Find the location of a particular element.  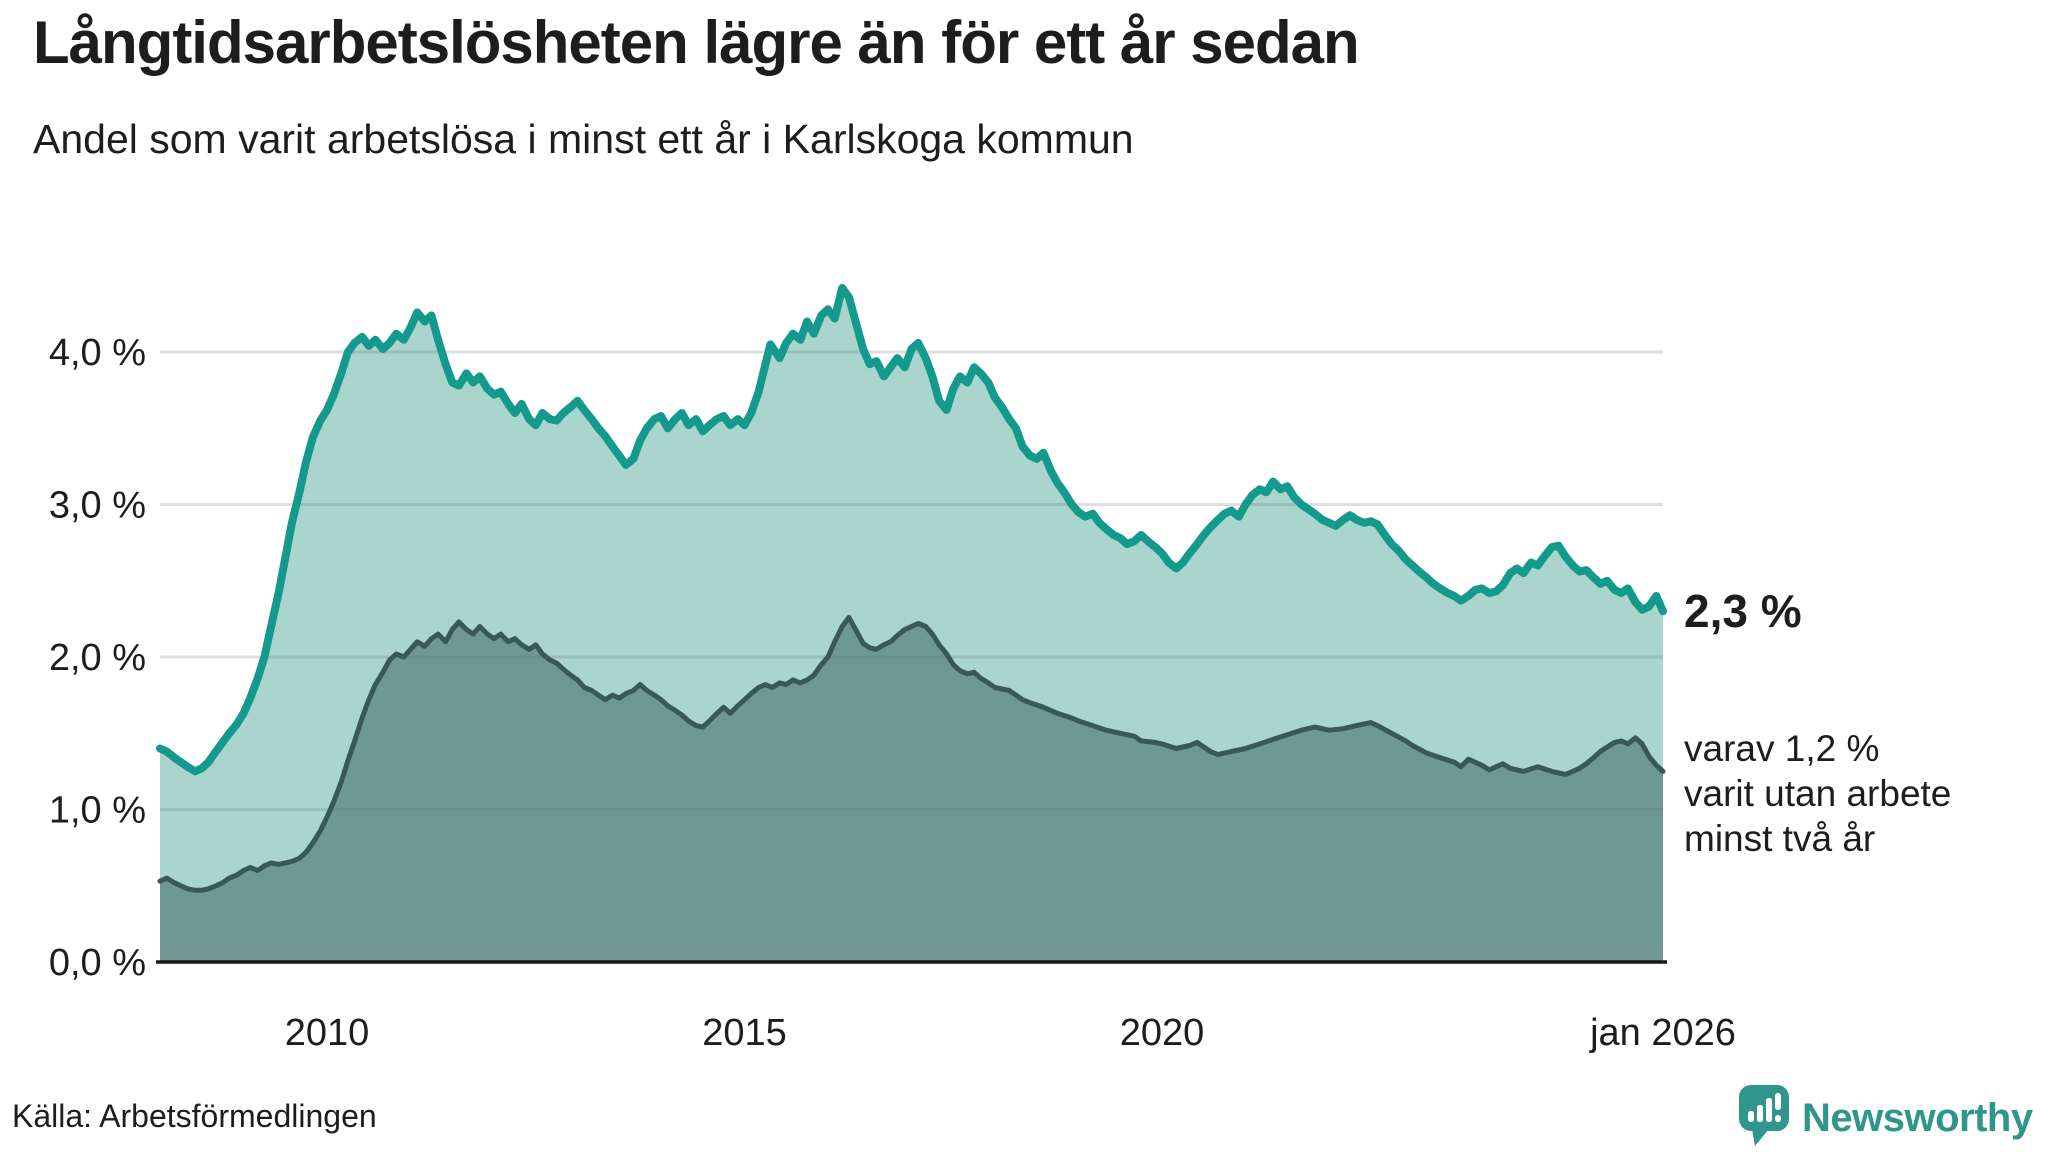

y-tick-label: 0,0 % is located at coordinates (97, 963).